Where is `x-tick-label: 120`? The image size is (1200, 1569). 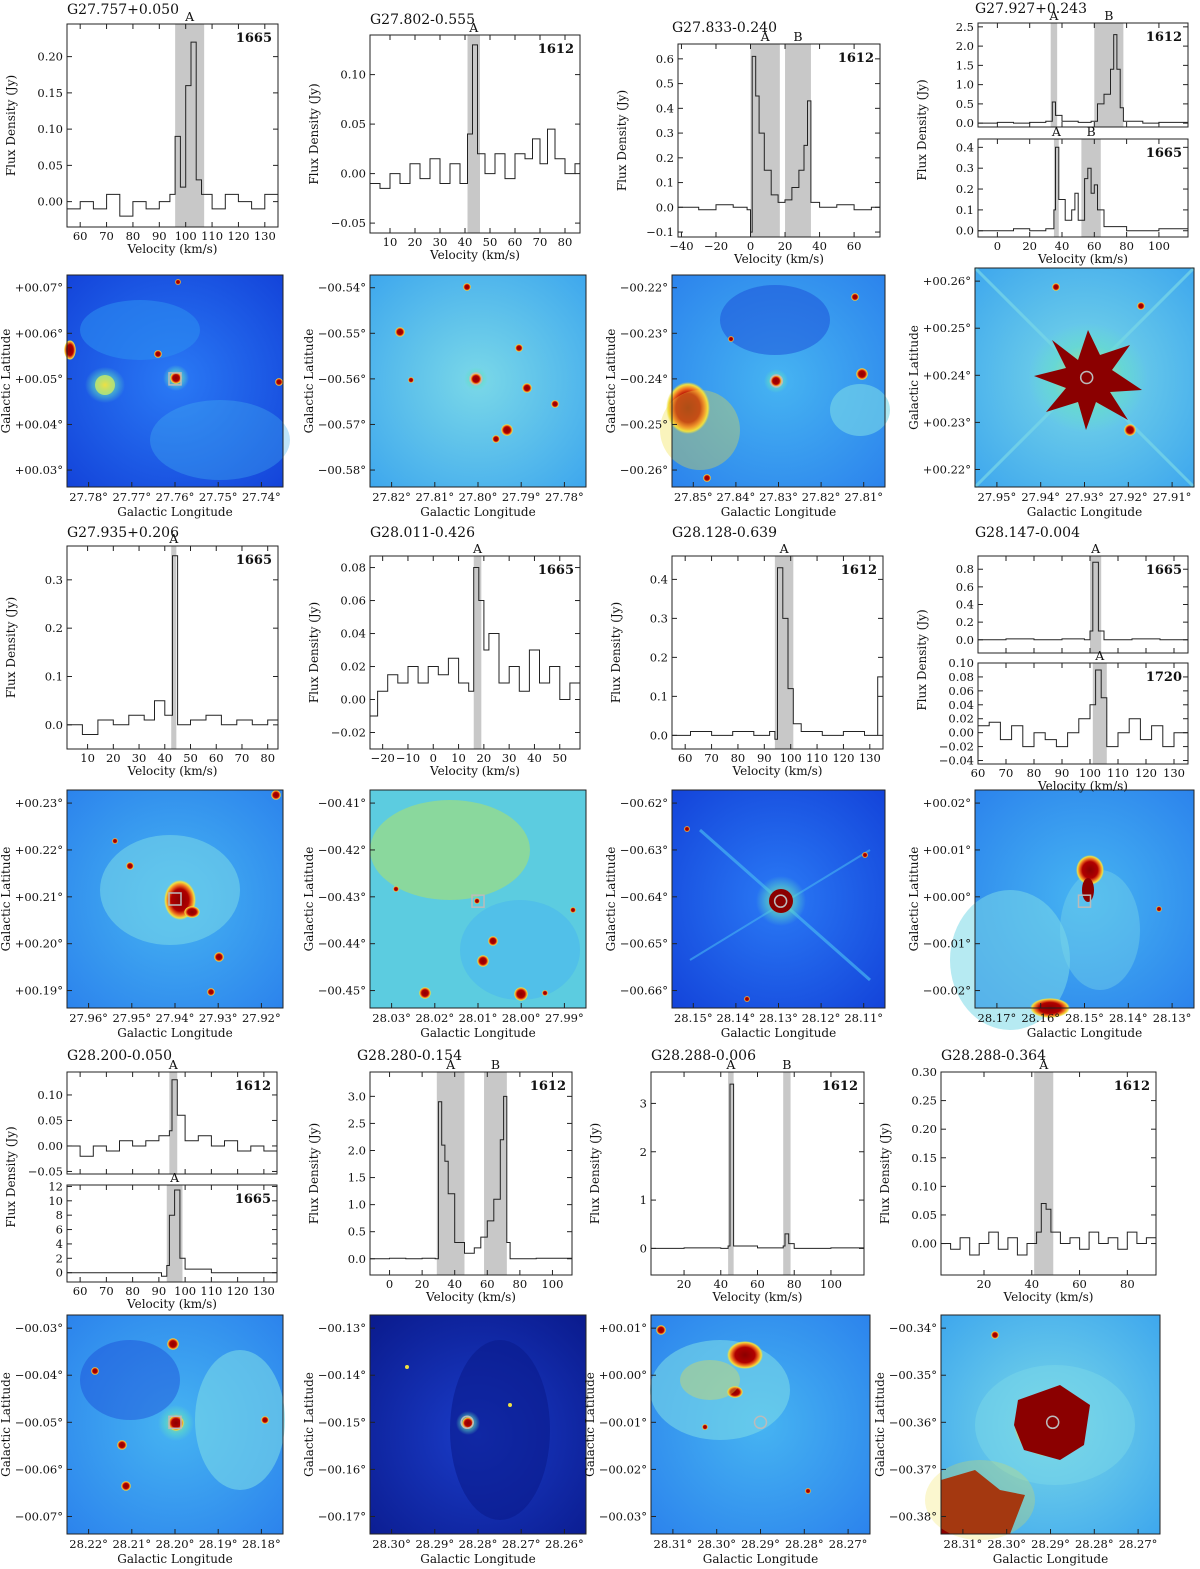 x-tick-label: 120 is located at coordinates (1146, 773).